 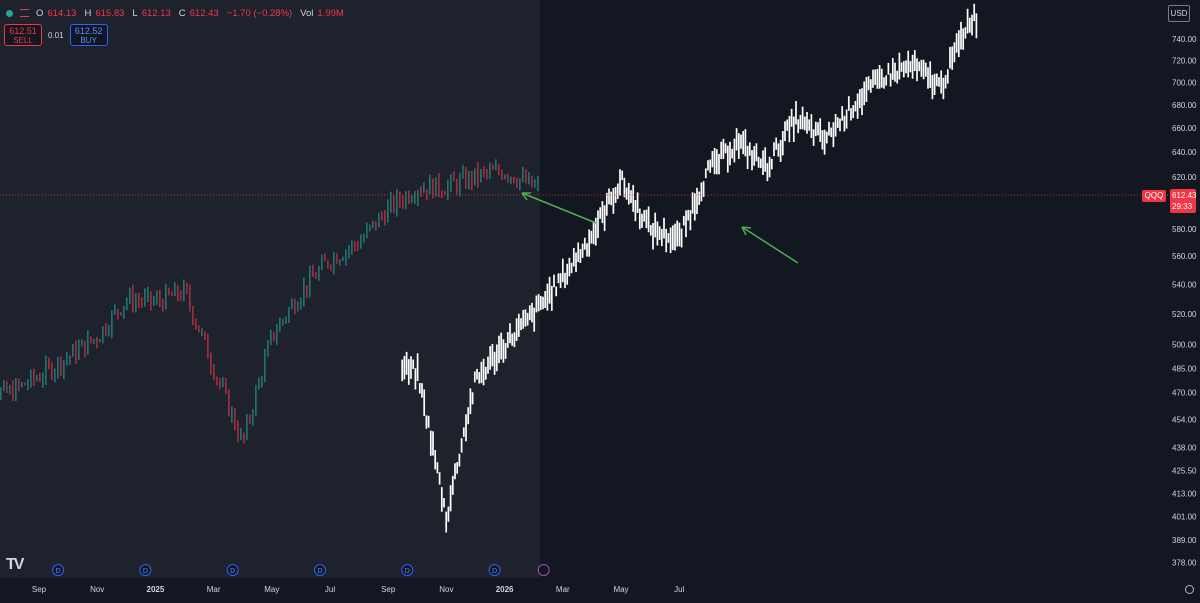 I want to click on volume-label: Vol, so click(x=307, y=13).